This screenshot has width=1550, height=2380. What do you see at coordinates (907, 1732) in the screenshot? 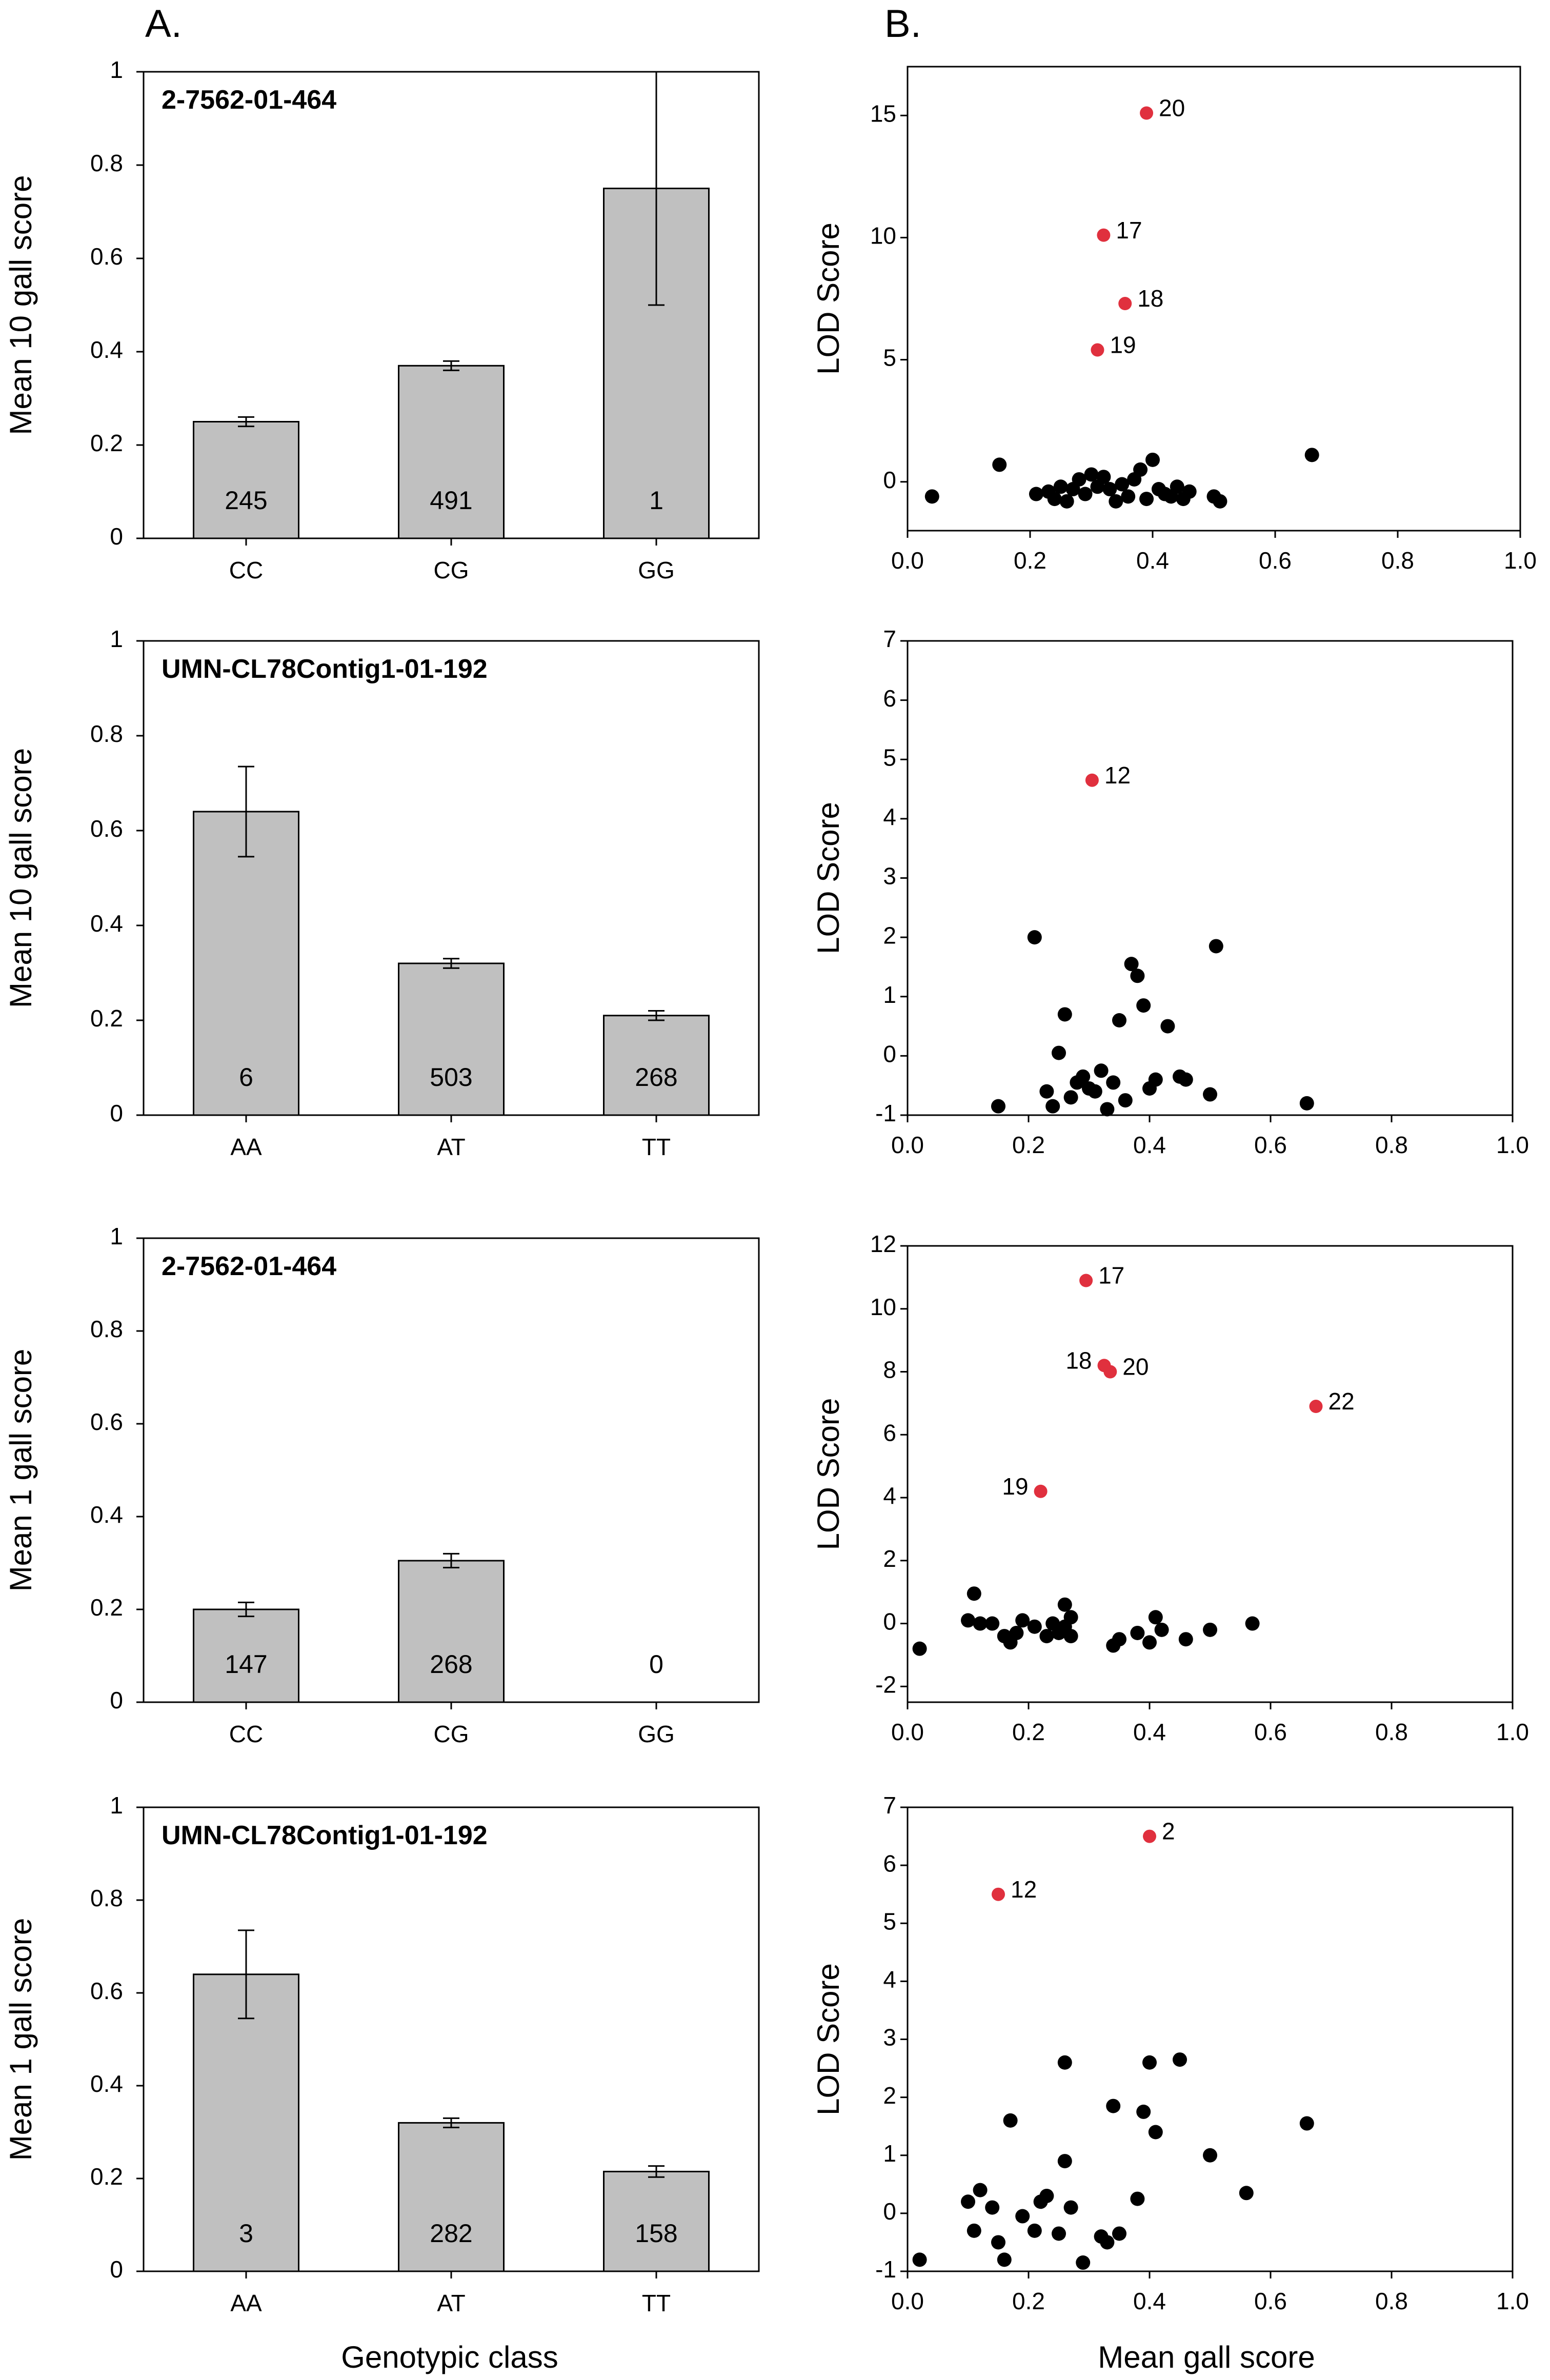
I see `chart6-xtick-label-0: 0.0` at bounding box center [907, 1732].